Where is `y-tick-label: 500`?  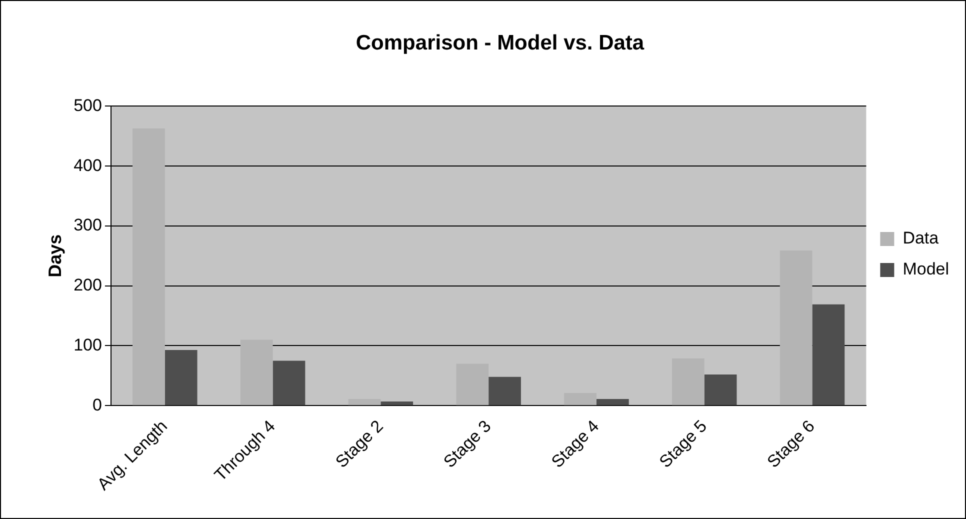 y-tick-label: 500 is located at coordinates (88, 105).